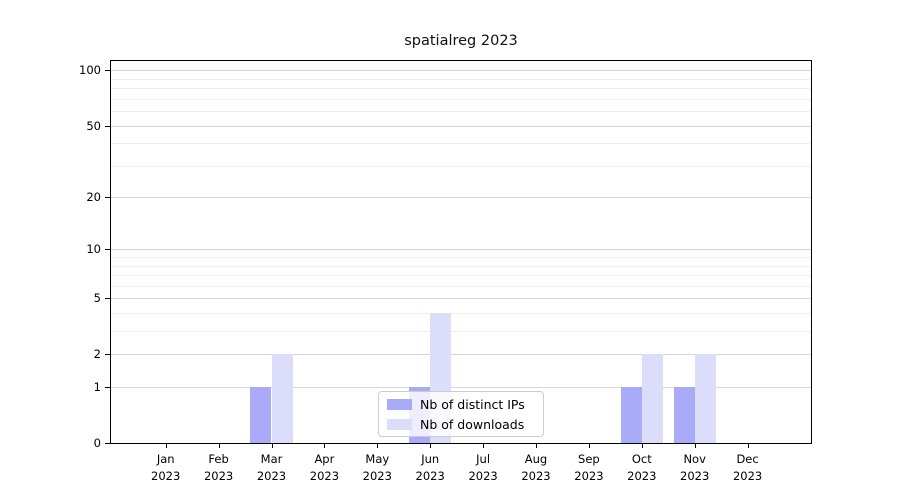  I want to click on y-tick-label: 2, so click(97, 354).